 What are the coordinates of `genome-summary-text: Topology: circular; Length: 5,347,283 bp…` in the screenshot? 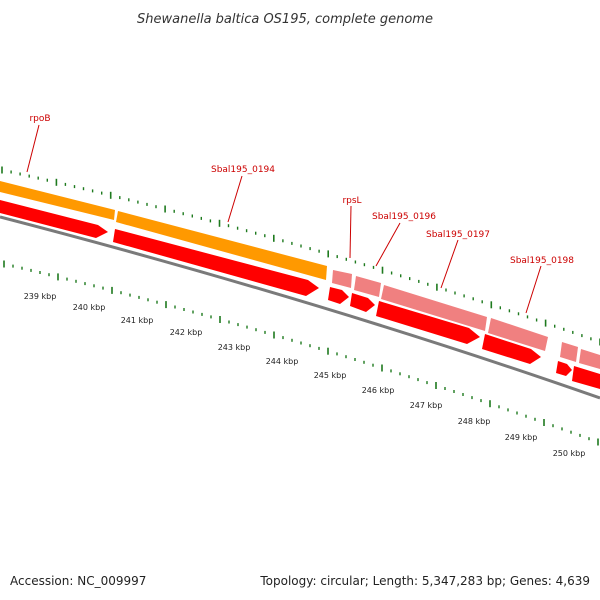 It's located at (424, 581).